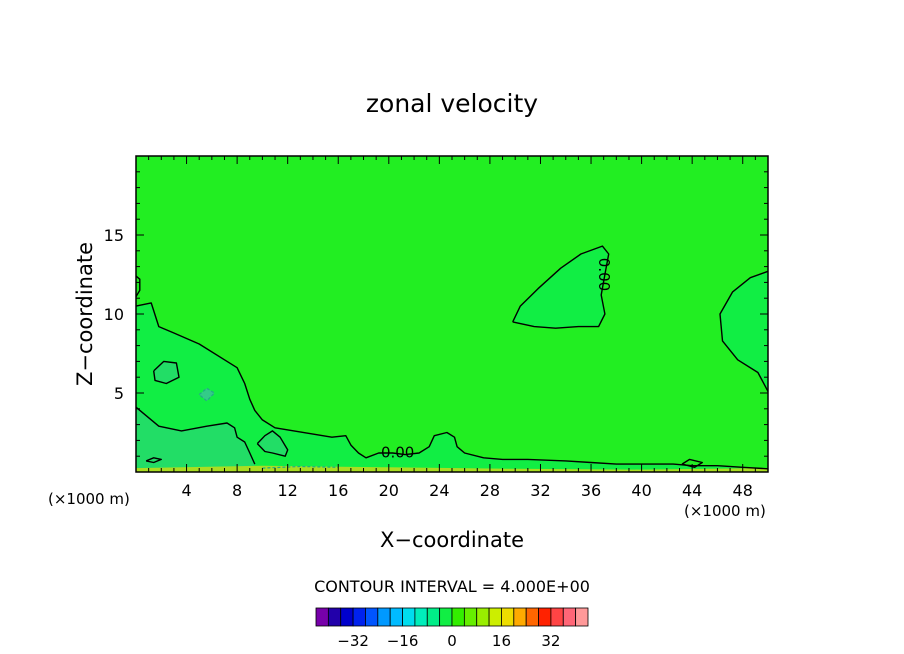  Describe the element at coordinates (288, 490) in the screenshot. I see `x-tick-label-12: 12` at that location.